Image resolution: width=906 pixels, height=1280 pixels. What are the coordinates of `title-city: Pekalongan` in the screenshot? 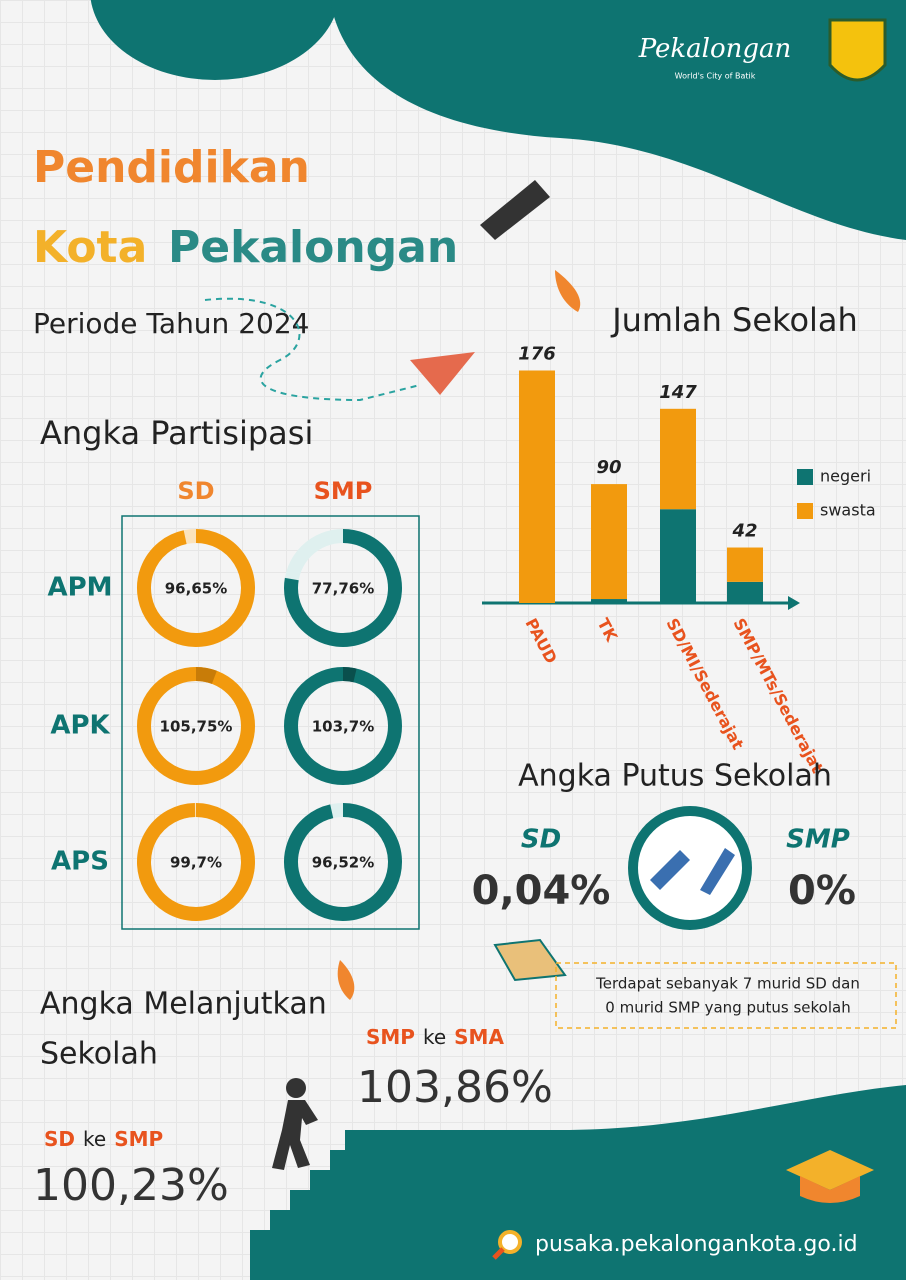 It's located at (313, 247).